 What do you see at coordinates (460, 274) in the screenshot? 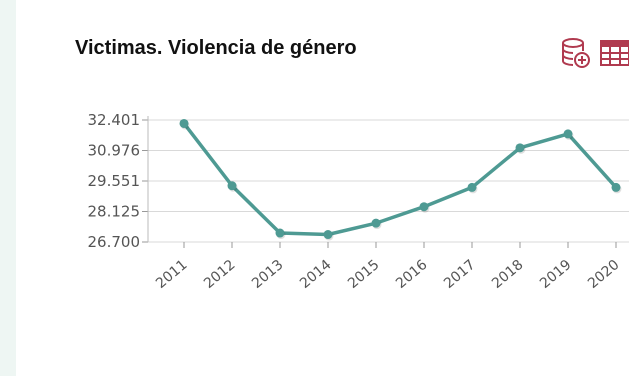
I see `x-tick-label: 2017` at bounding box center [460, 274].